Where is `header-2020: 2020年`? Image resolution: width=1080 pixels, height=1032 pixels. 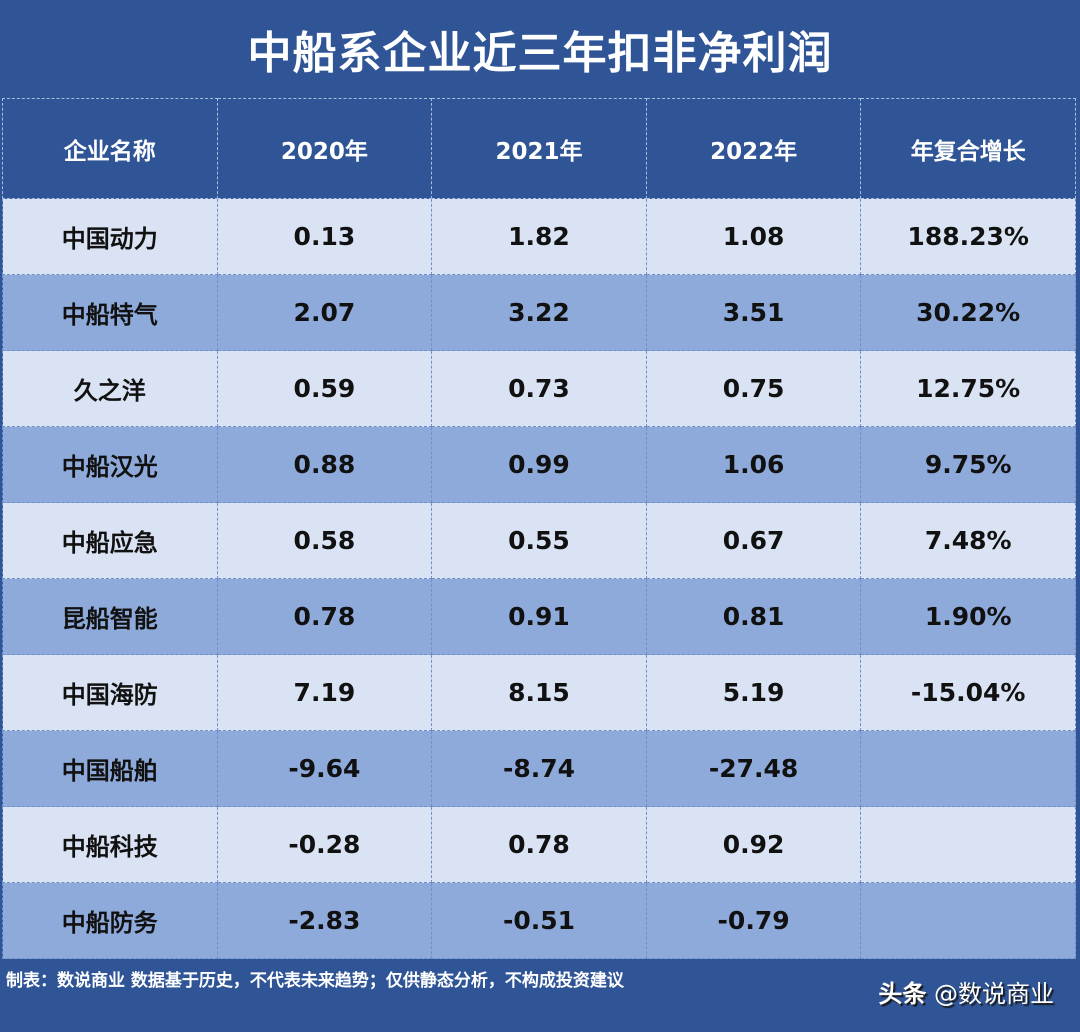
header-2020: 2020年 is located at coordinates (324, 148).